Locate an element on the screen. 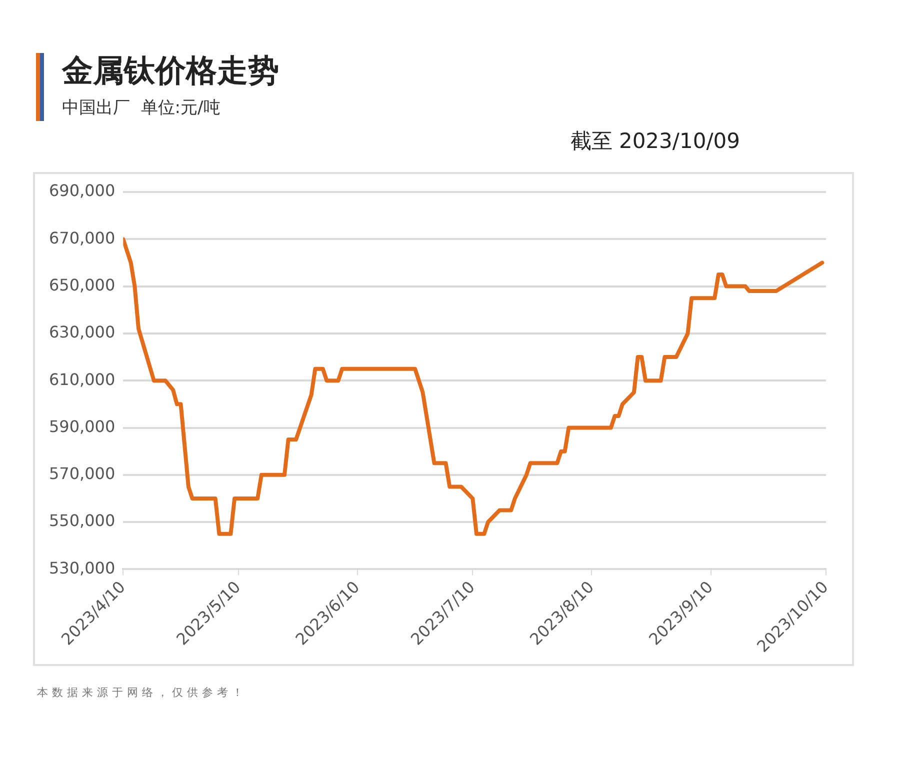  y-tick-label: 630,000 is located at coordinates (82, 332).